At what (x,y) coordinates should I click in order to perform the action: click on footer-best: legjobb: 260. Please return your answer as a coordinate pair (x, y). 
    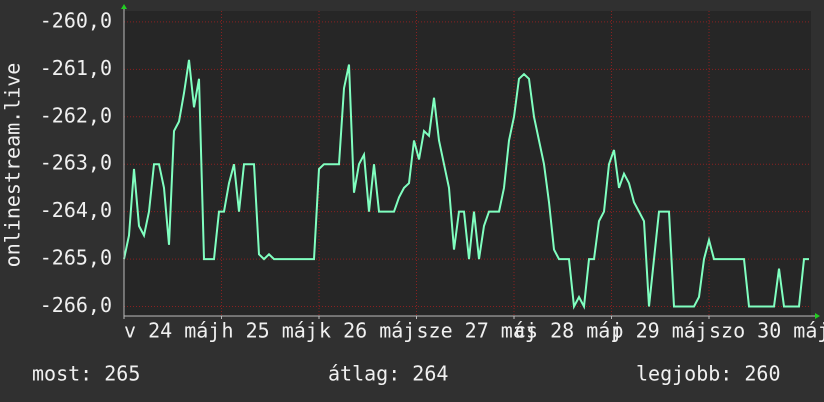
    Looking at the image, I should click on (708, 374).